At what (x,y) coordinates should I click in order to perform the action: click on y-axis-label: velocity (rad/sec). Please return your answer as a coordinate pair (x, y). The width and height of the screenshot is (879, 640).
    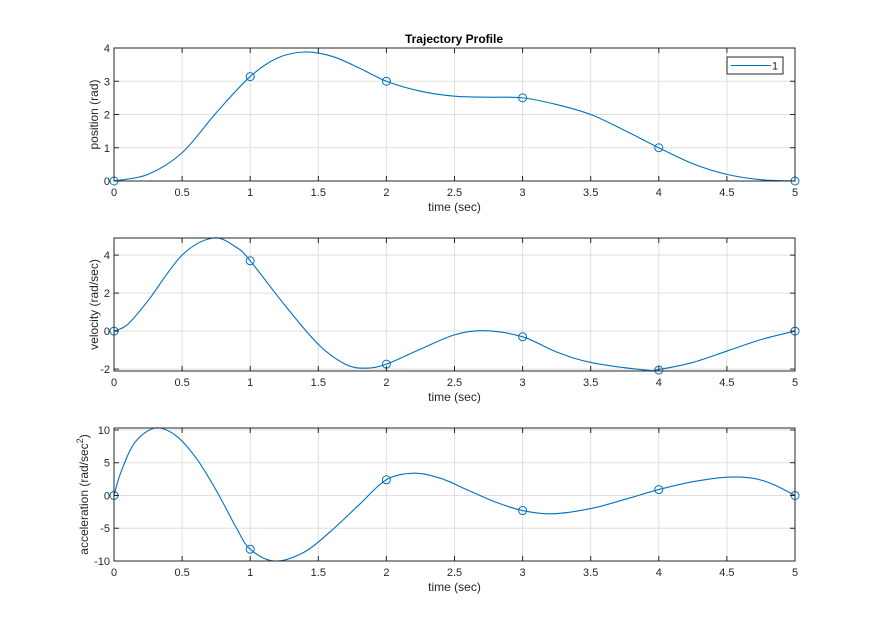
    Looking at the image, I should click on (94, 304).